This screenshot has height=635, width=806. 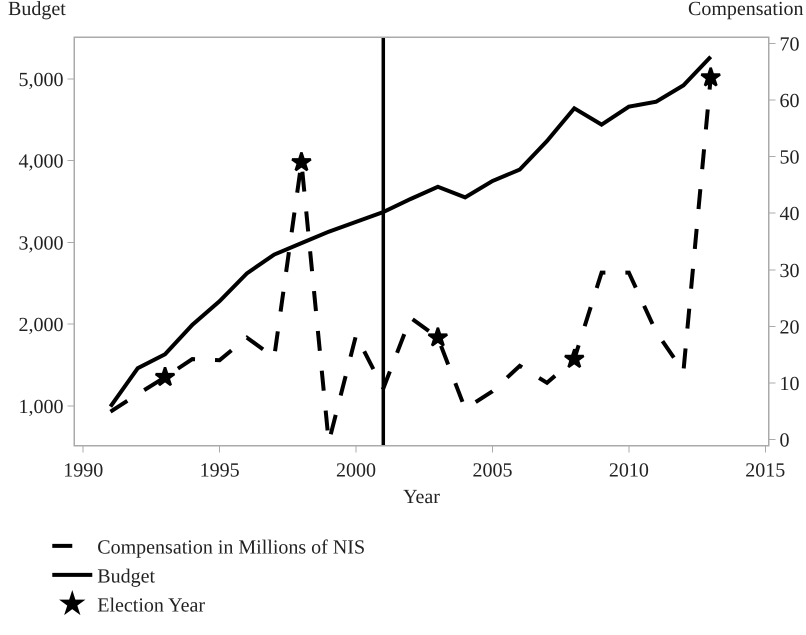 I want to click on y-tick-label: 1,000, so click(x=41, y=407).